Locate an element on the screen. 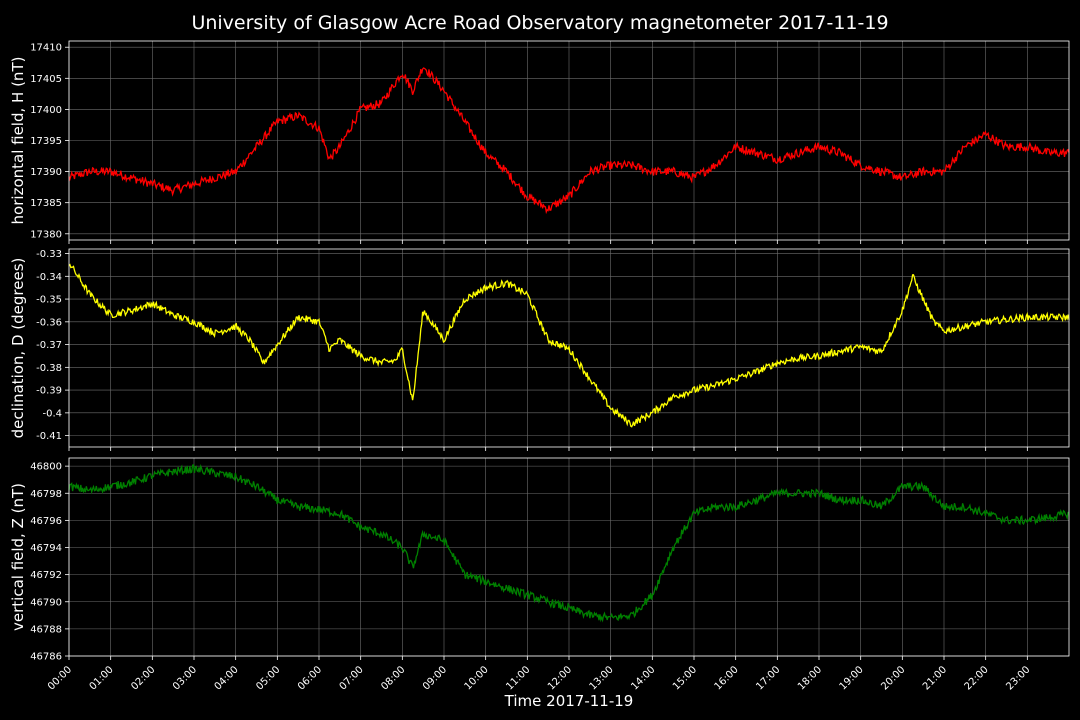  x-tick-label: 03:00 is located at coordinates (185, 678).